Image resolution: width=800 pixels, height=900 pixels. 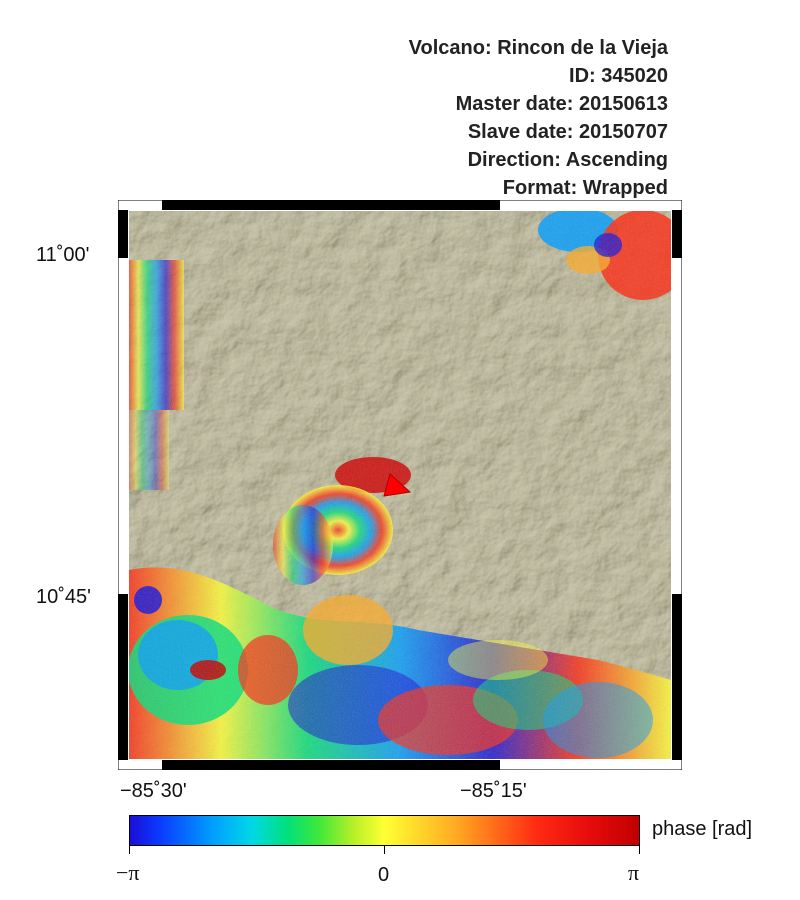 What do you see at coordinates (128, 872) in the screenshot?
I see `colorbar-label-min: −π` at bounding box center [128, 872].